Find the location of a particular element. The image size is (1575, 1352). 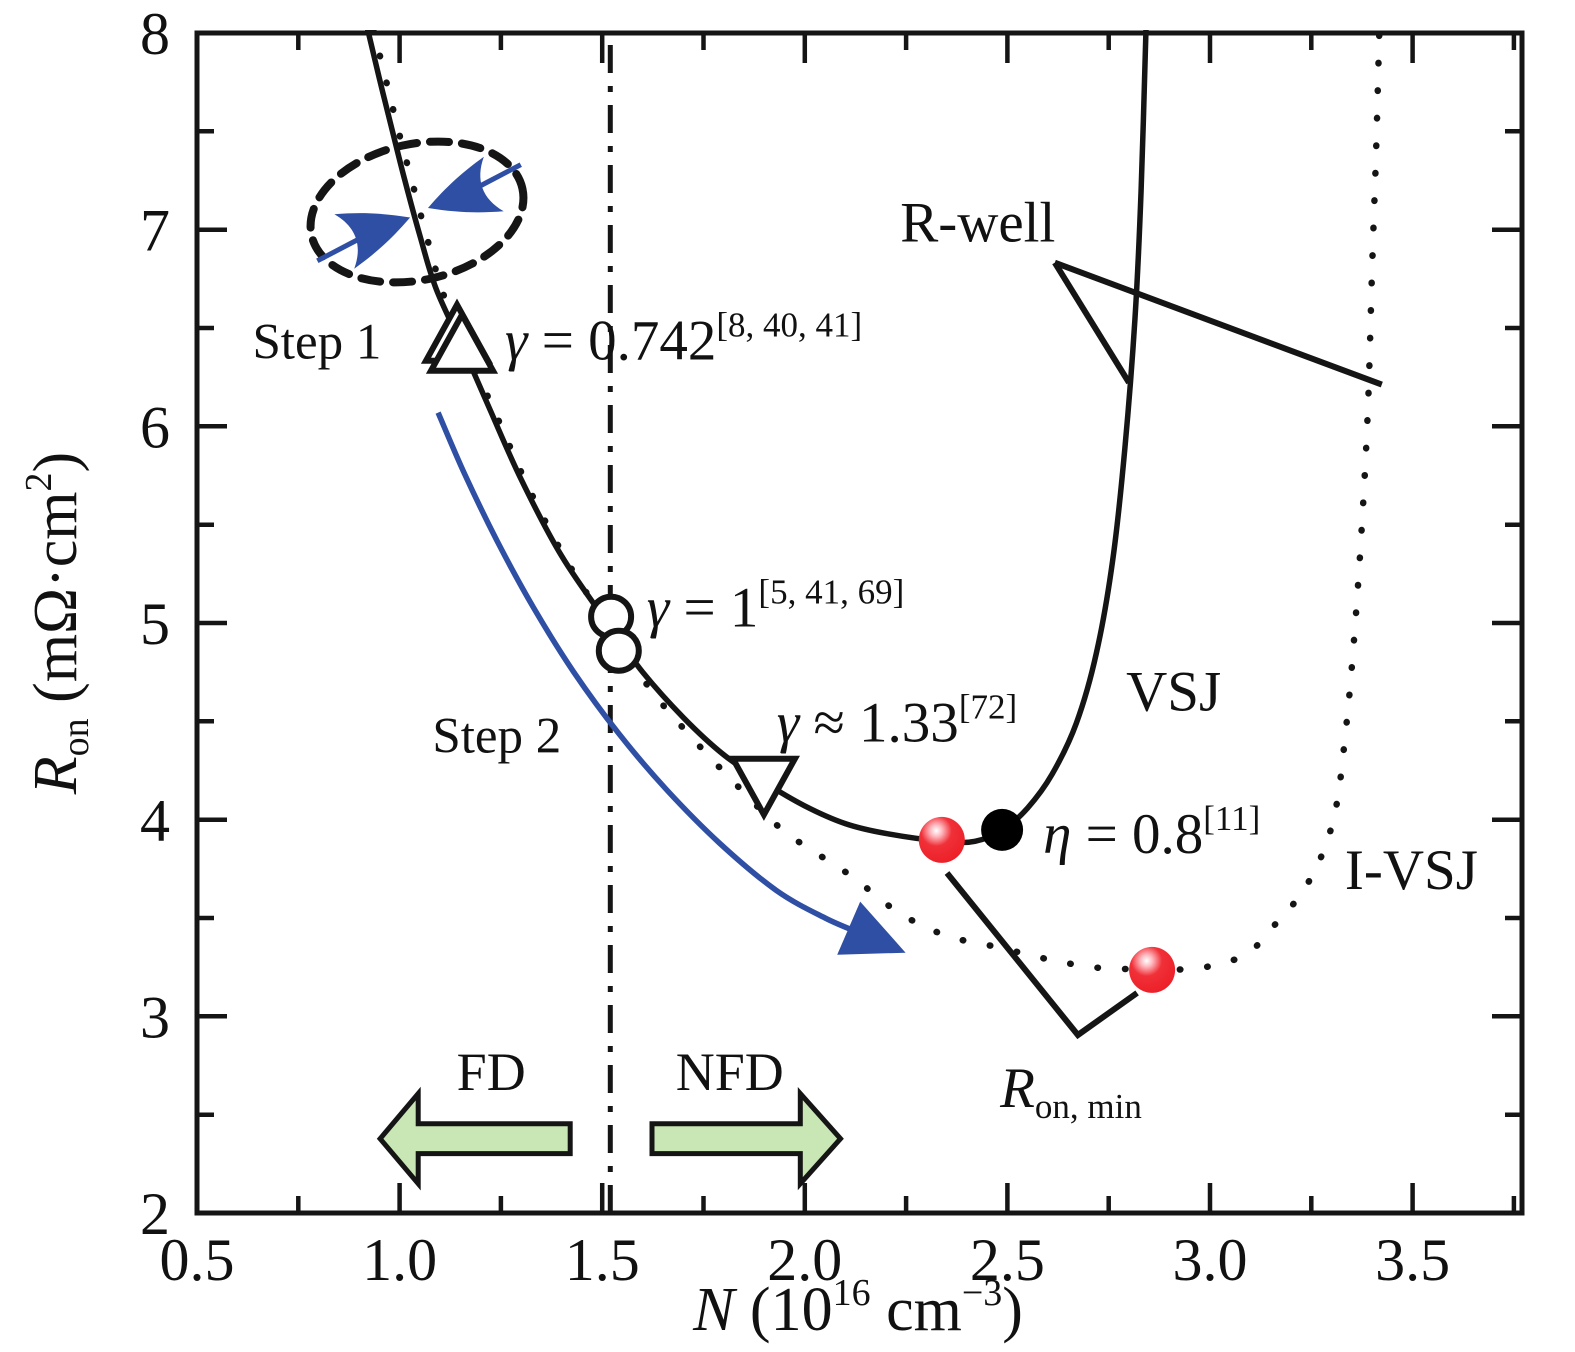

circle-marker is located at coordinates (618, 650).